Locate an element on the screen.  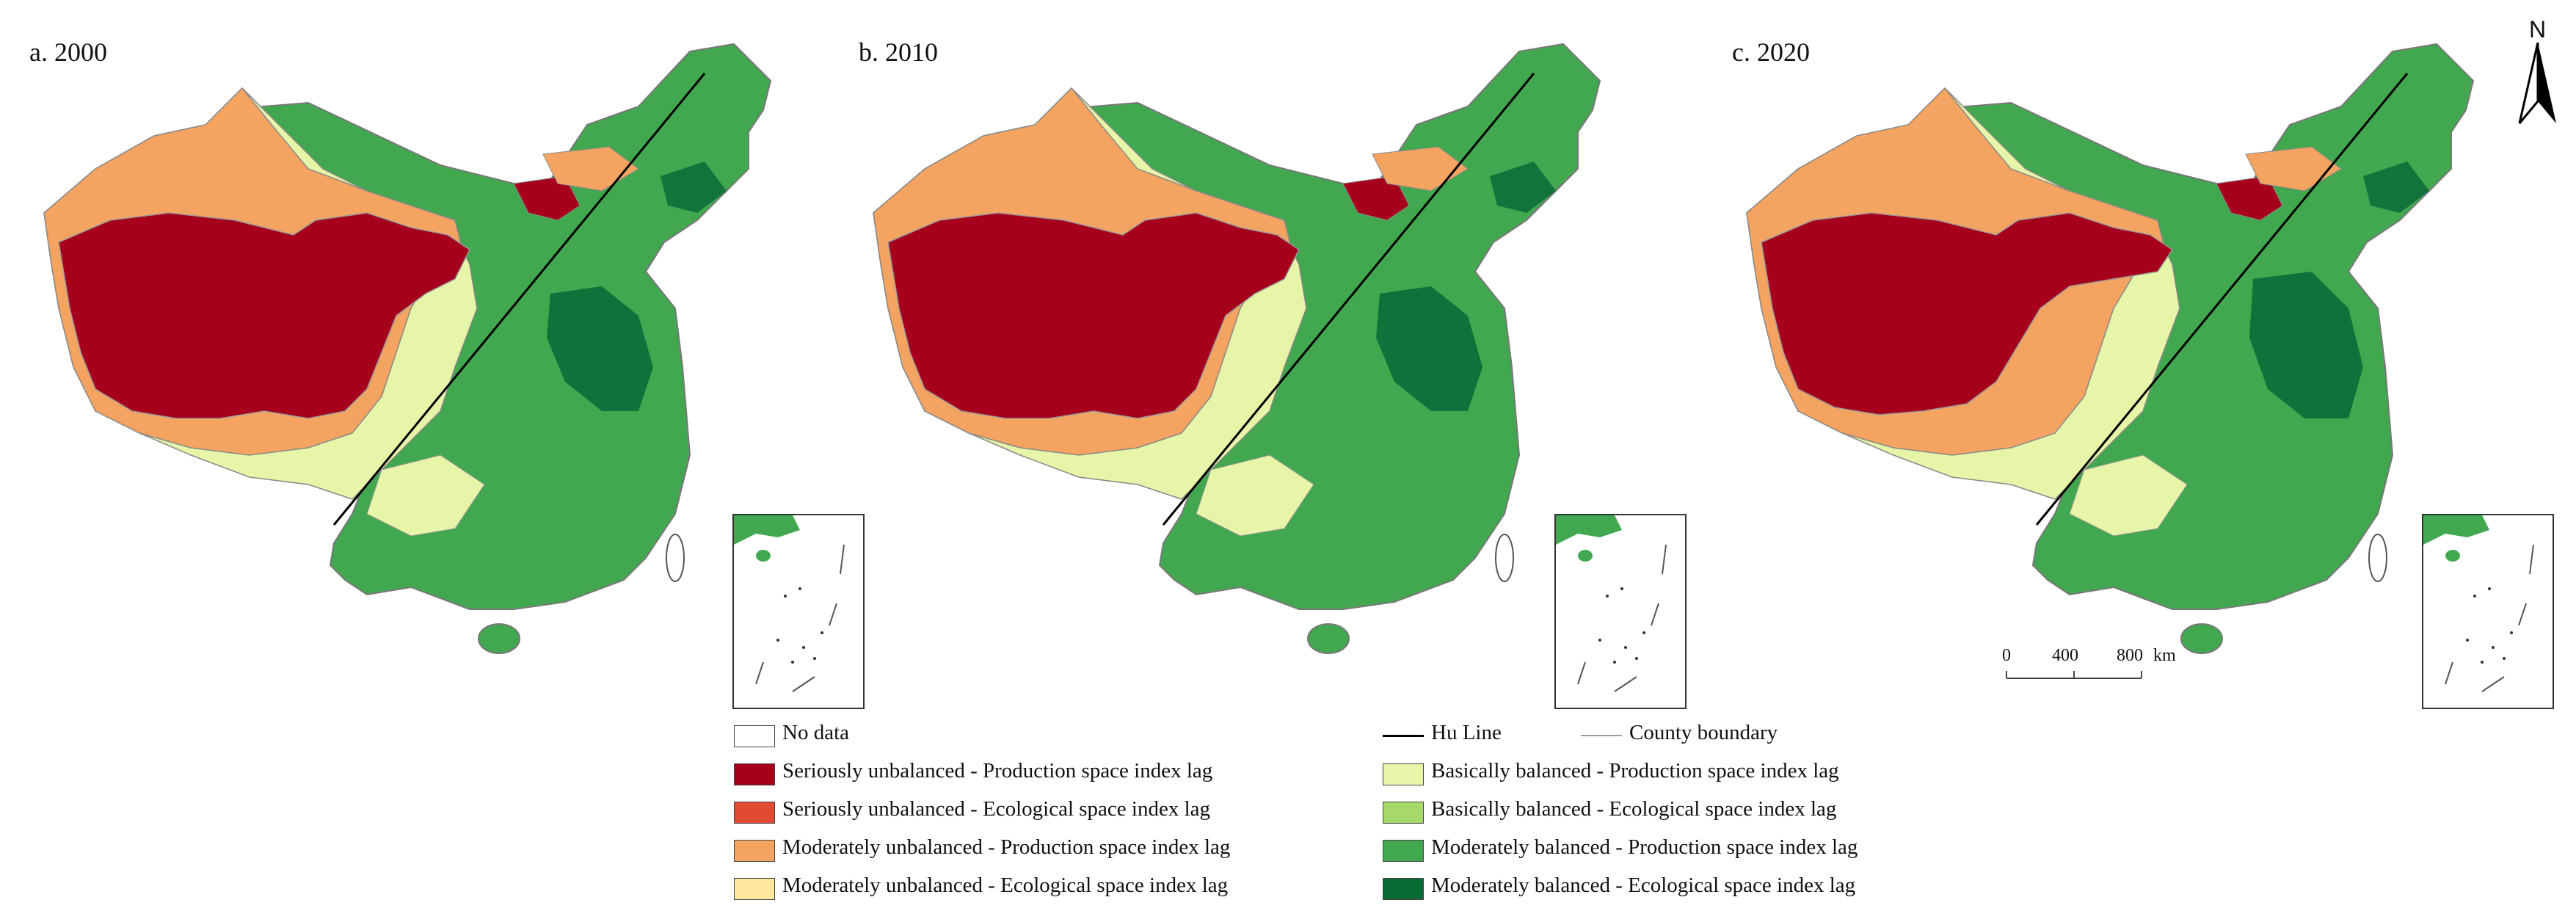
seriously-unbalanced-region-2020 is located at coordinates (1967, 313).